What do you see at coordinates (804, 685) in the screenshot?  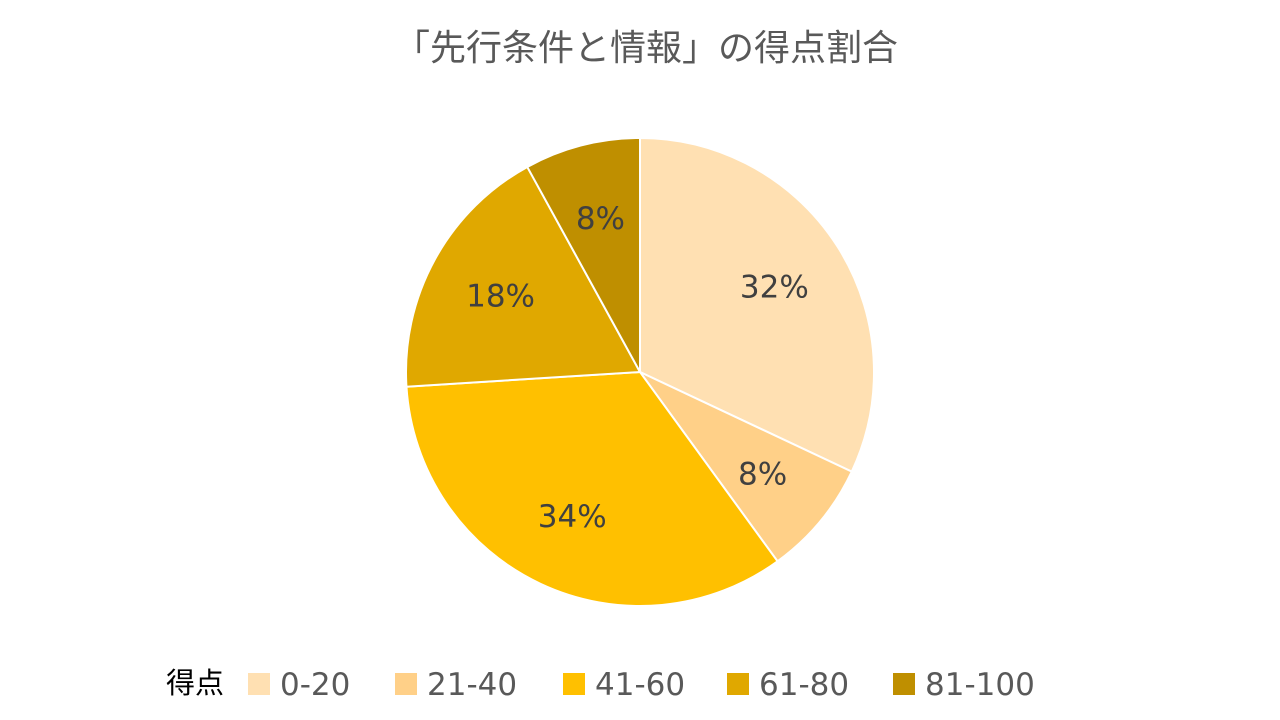 I see `legend-label-61-80: 61-80` at bounding box center [804, 685].